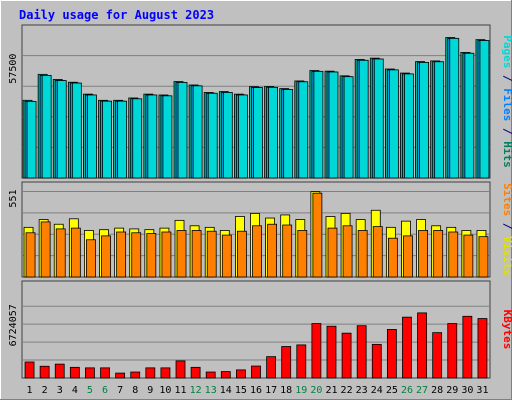 The width and height of the screenshot is (512, 400). What do you see at coordinates (13, 69) in the screenshot?
I see `y-max-label: 57500` at bounding box center [13, 69].